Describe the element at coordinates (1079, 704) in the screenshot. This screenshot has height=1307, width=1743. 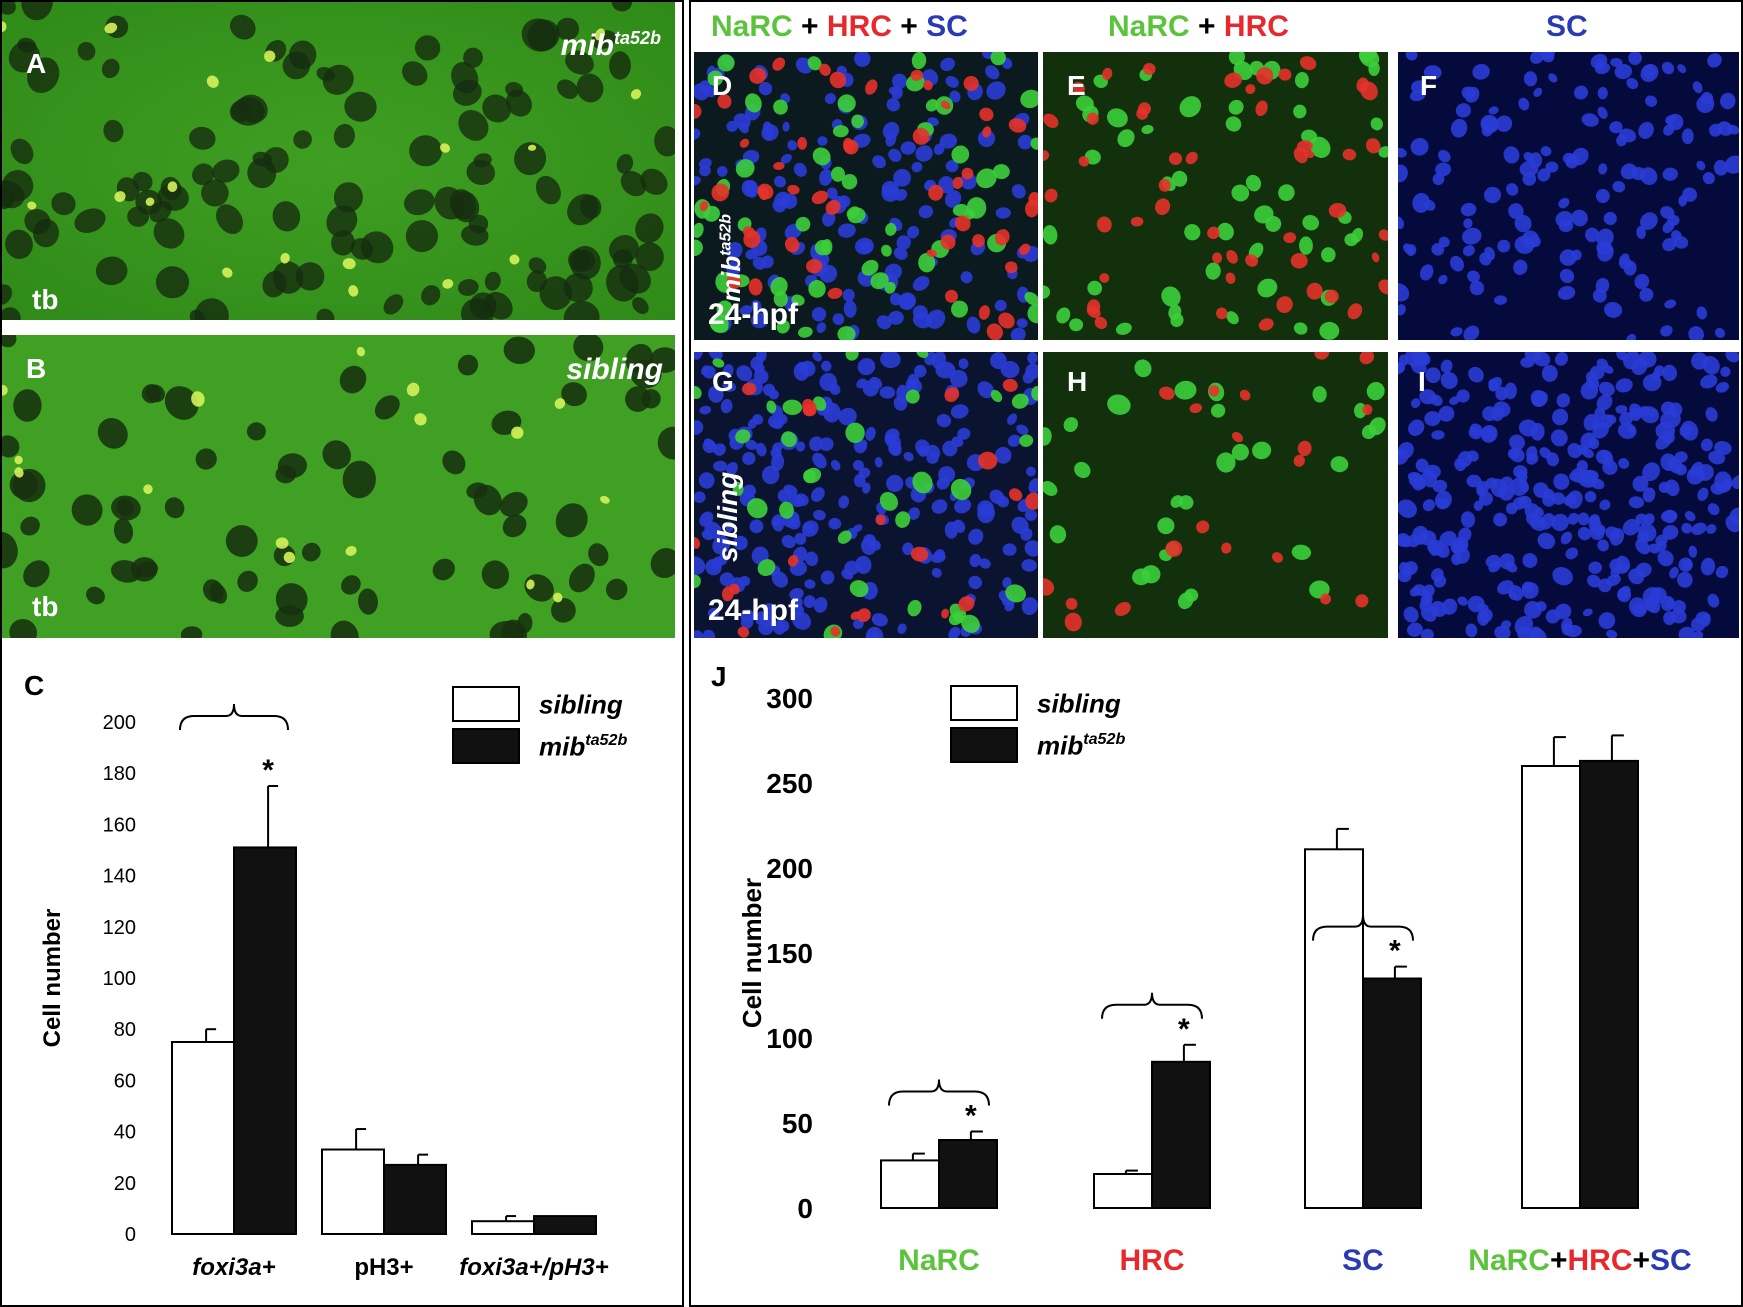
I see `legend-label: sibling` at that location.